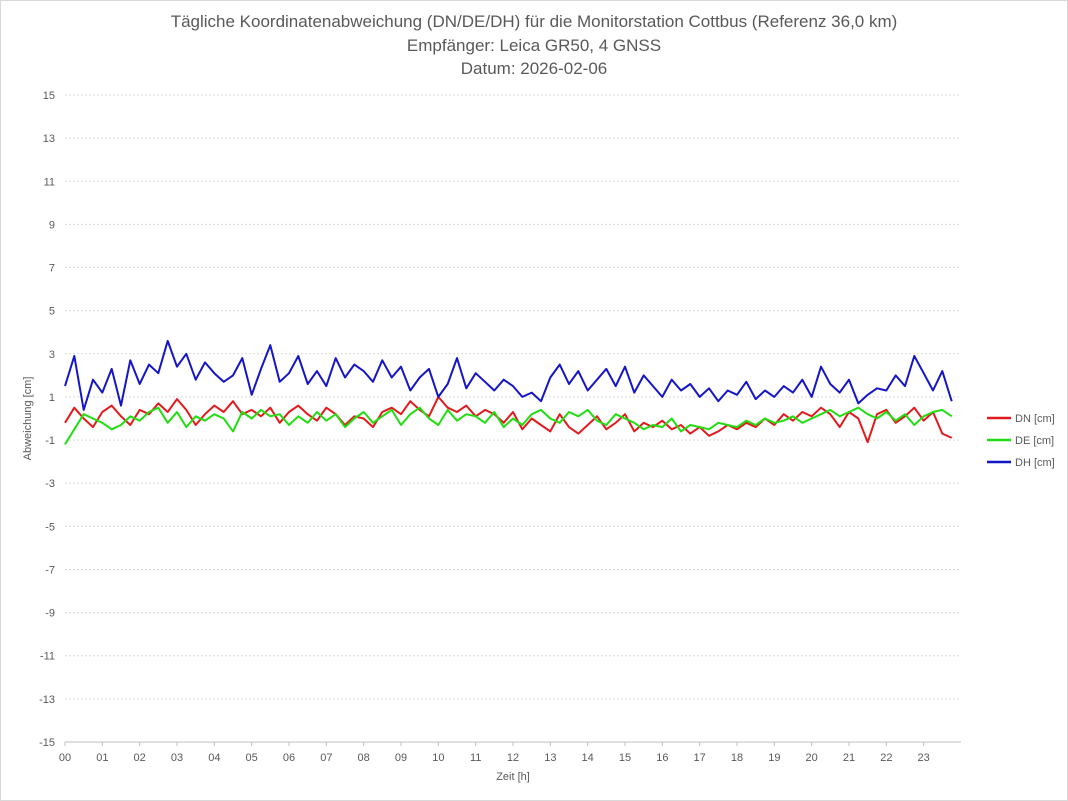 The width and height of the screenshot is (1068, 801). What do you see at coordinates (214, 758) in the screenshot?
I see `x-tick-label: 04` at bounding box center [214, 758].